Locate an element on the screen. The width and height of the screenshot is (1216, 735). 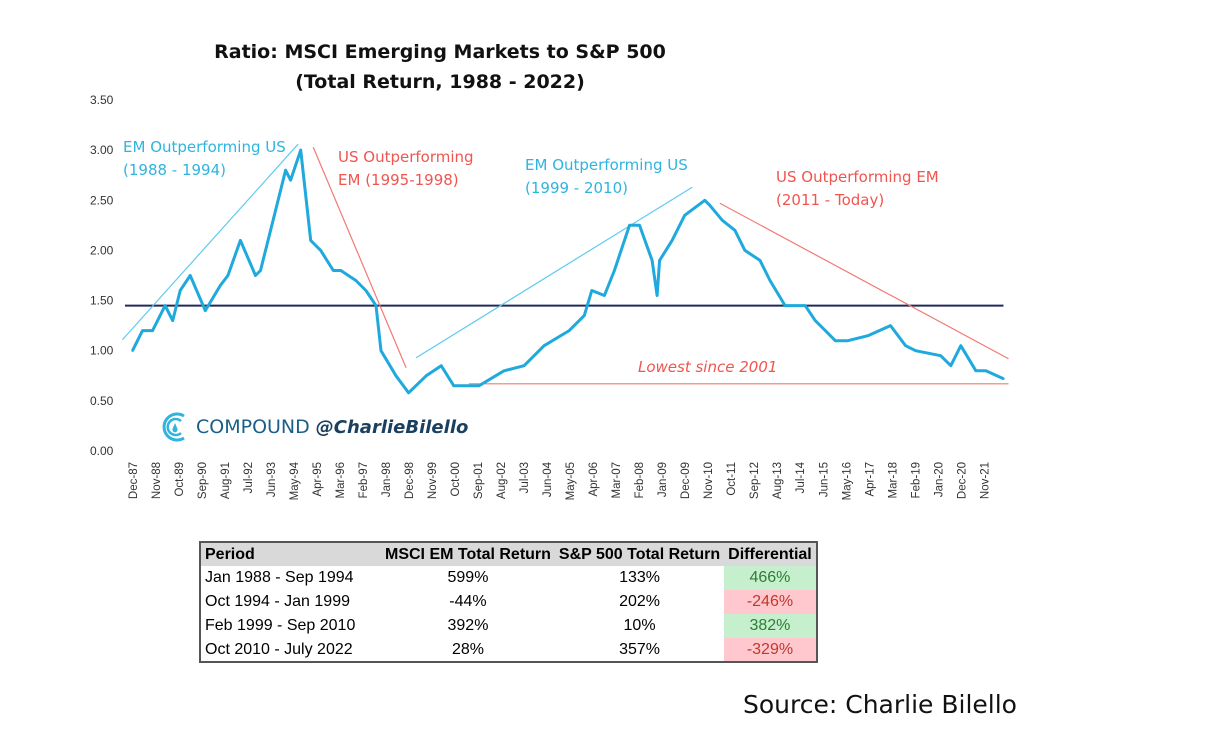
y-tick-label: 3.50 is located at coordinates (102, 100).